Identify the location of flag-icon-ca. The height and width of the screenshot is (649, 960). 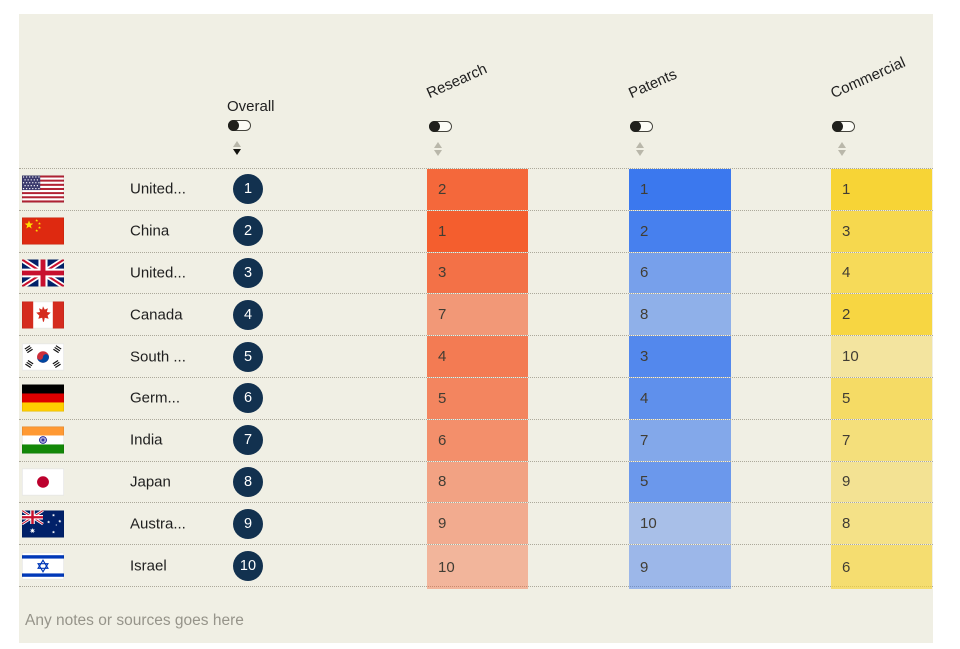
(43, 315).